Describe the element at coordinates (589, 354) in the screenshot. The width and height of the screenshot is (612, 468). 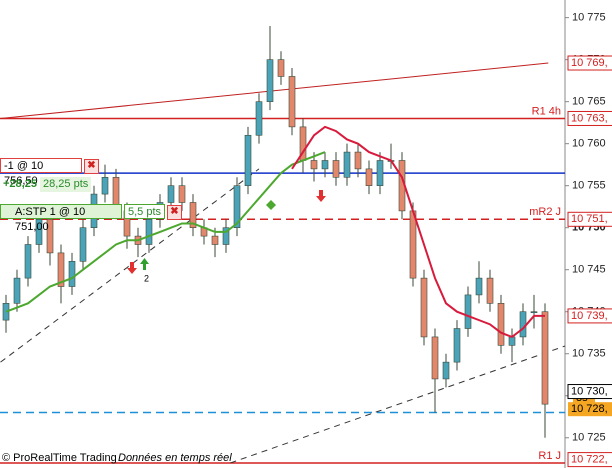
I see `y-tick-label: 10 735` at that location.